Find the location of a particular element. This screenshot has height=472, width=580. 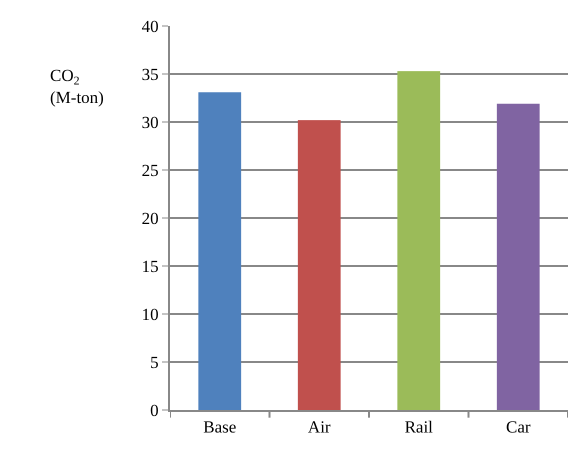

y-tick-label: 25 is located at coordinates (150, 170).